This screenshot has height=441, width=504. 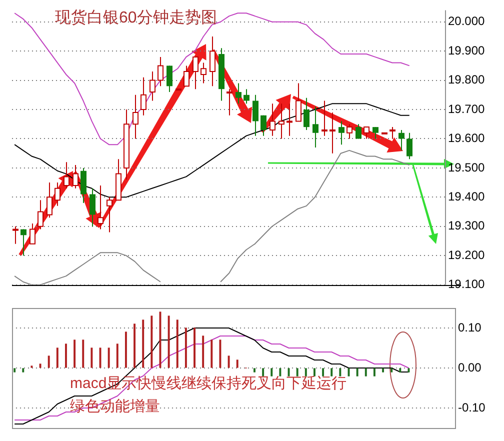 I want to click on chart-title: 现货白银60分钟走势图, so click(x=136, y=17).